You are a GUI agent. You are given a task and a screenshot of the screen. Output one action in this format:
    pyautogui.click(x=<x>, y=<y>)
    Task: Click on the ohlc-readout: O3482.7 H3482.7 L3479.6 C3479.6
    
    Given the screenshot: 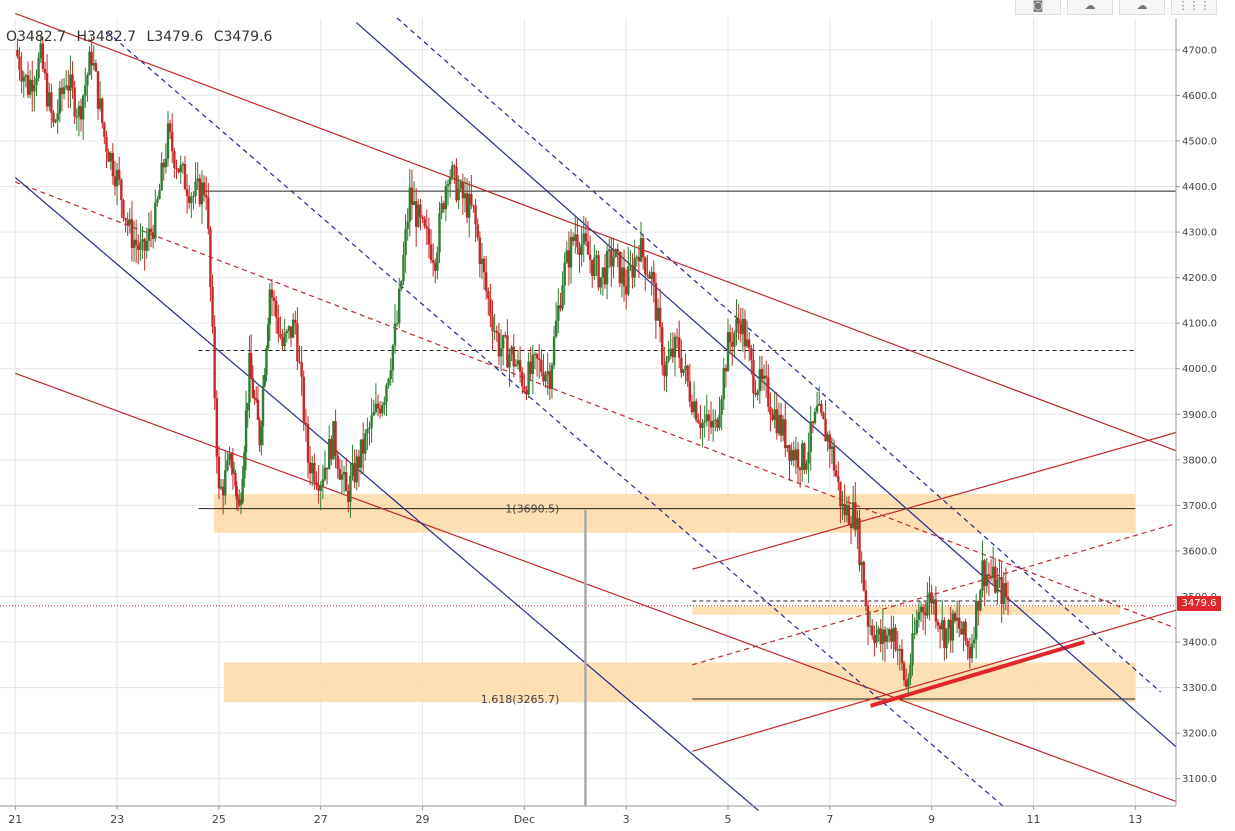 What is the action you would take?
    pyautogui.click(x=142, y=37)
    